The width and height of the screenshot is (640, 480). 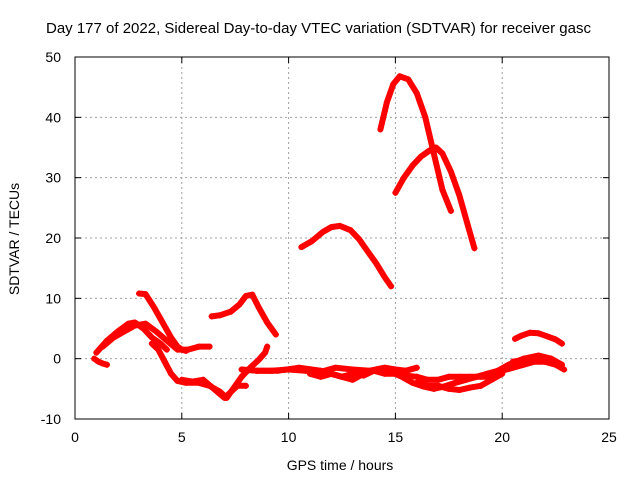 What do you see at coordinates (51, 419) in the screenshot?
I see `y-tick-label: -10` at bounding box center [51, 419].